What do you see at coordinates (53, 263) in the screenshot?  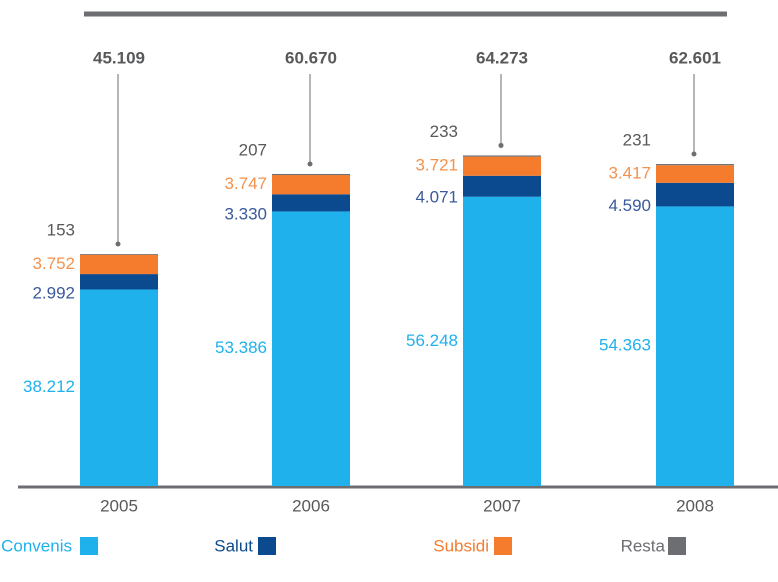 I see `value-label: 3.752` at bounding box center [53, 263].